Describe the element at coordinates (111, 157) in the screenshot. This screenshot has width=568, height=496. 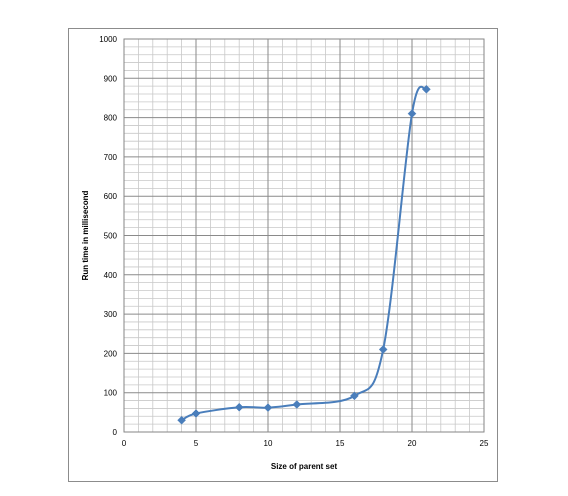
I see `y-tick-label: 700` at that location.